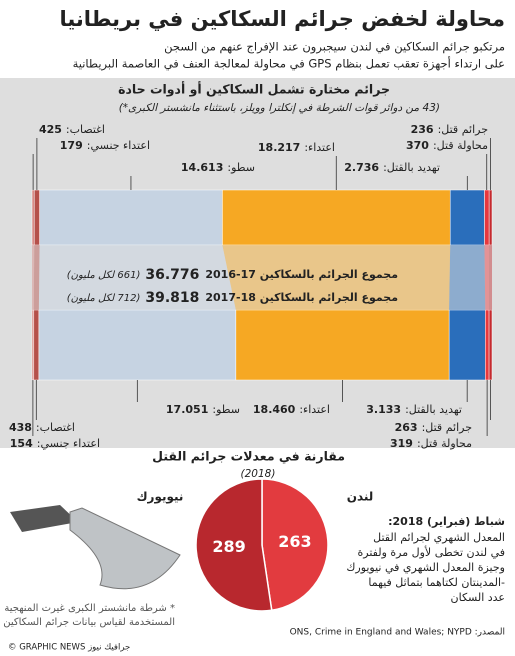 Image resolution: width=515 pixels, height=656 pixels. Describe the element at coordinates (478, 597) in the screenshot. I see `box-line: عدد السكان` at that location.